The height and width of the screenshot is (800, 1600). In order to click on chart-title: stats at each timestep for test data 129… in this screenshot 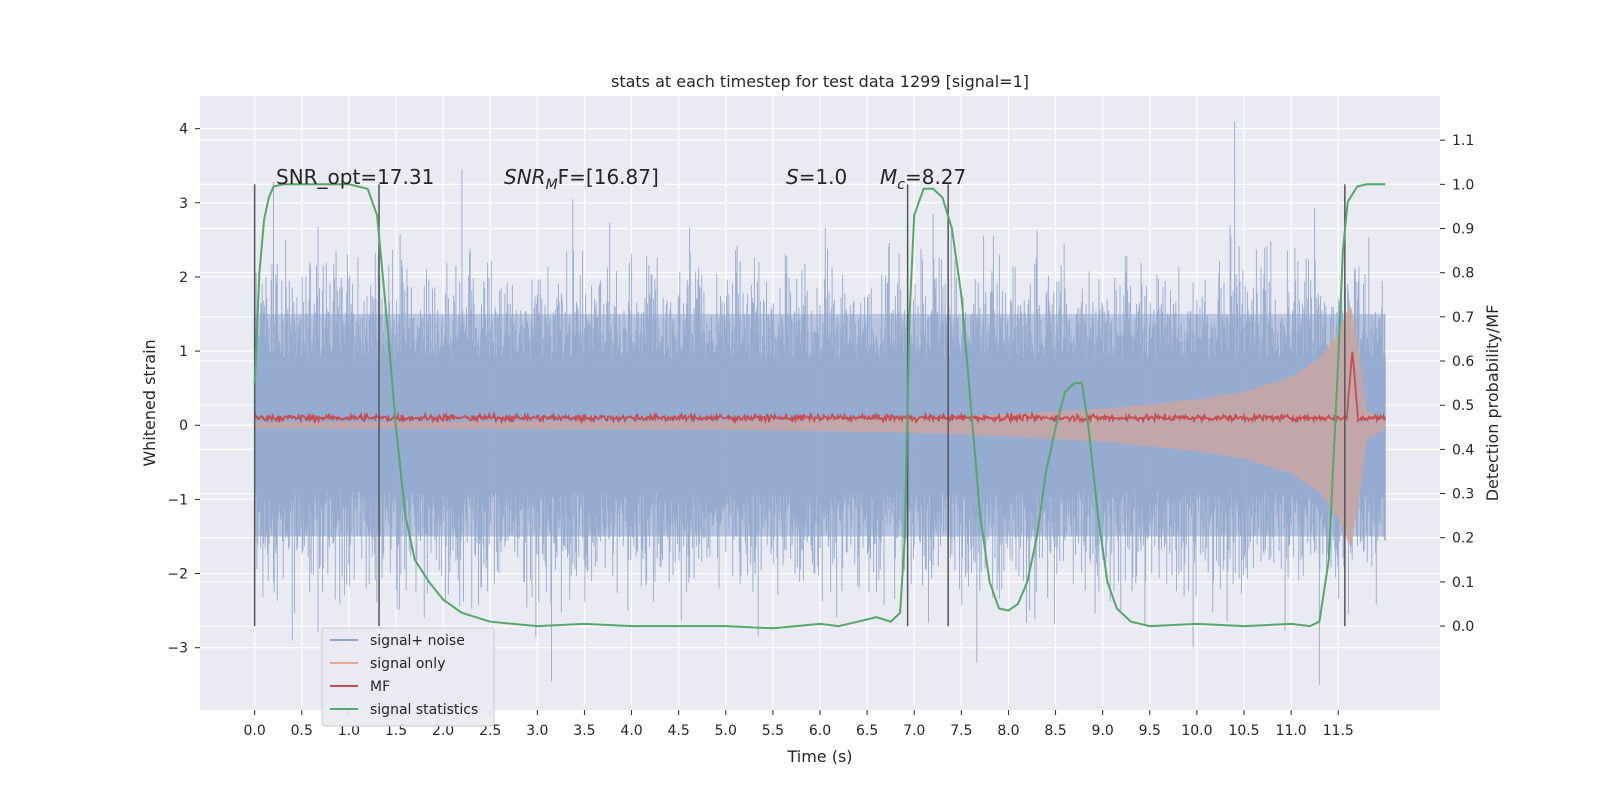, I will do `click(820, 81)`.